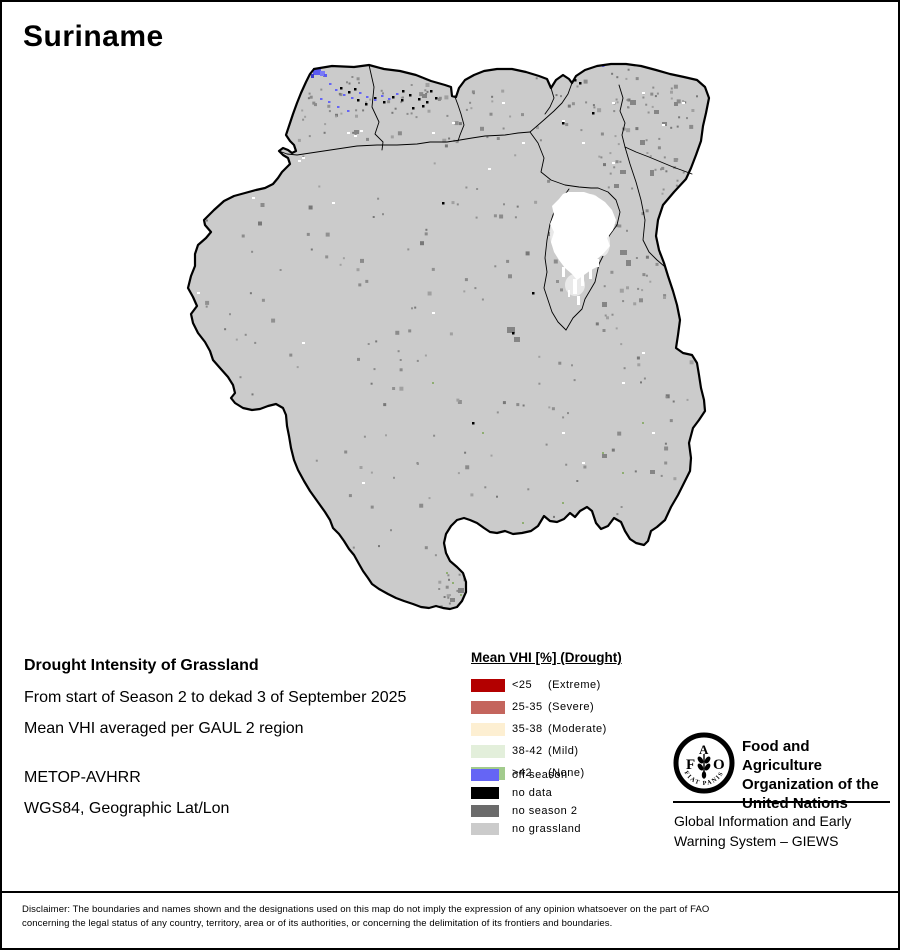  What do you see at coordinates (488, 751) in the screenshot?
I see `legend-swatch-mild` at bounding box center [488, 751].